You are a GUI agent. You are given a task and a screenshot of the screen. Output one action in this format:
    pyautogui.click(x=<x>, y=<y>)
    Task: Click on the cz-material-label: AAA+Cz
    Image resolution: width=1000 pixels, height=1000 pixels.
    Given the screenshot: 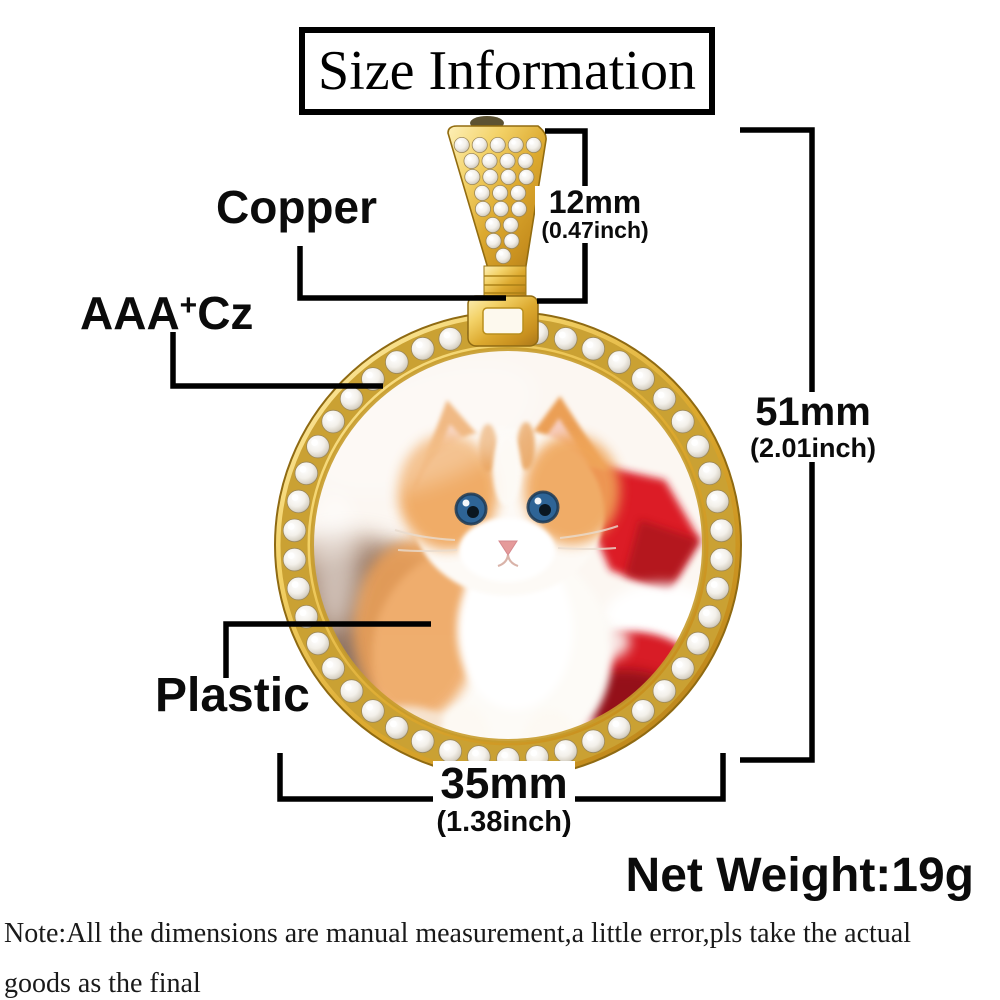 What is the action you would take?
    pyautogui.click(x=166, y=313)
    